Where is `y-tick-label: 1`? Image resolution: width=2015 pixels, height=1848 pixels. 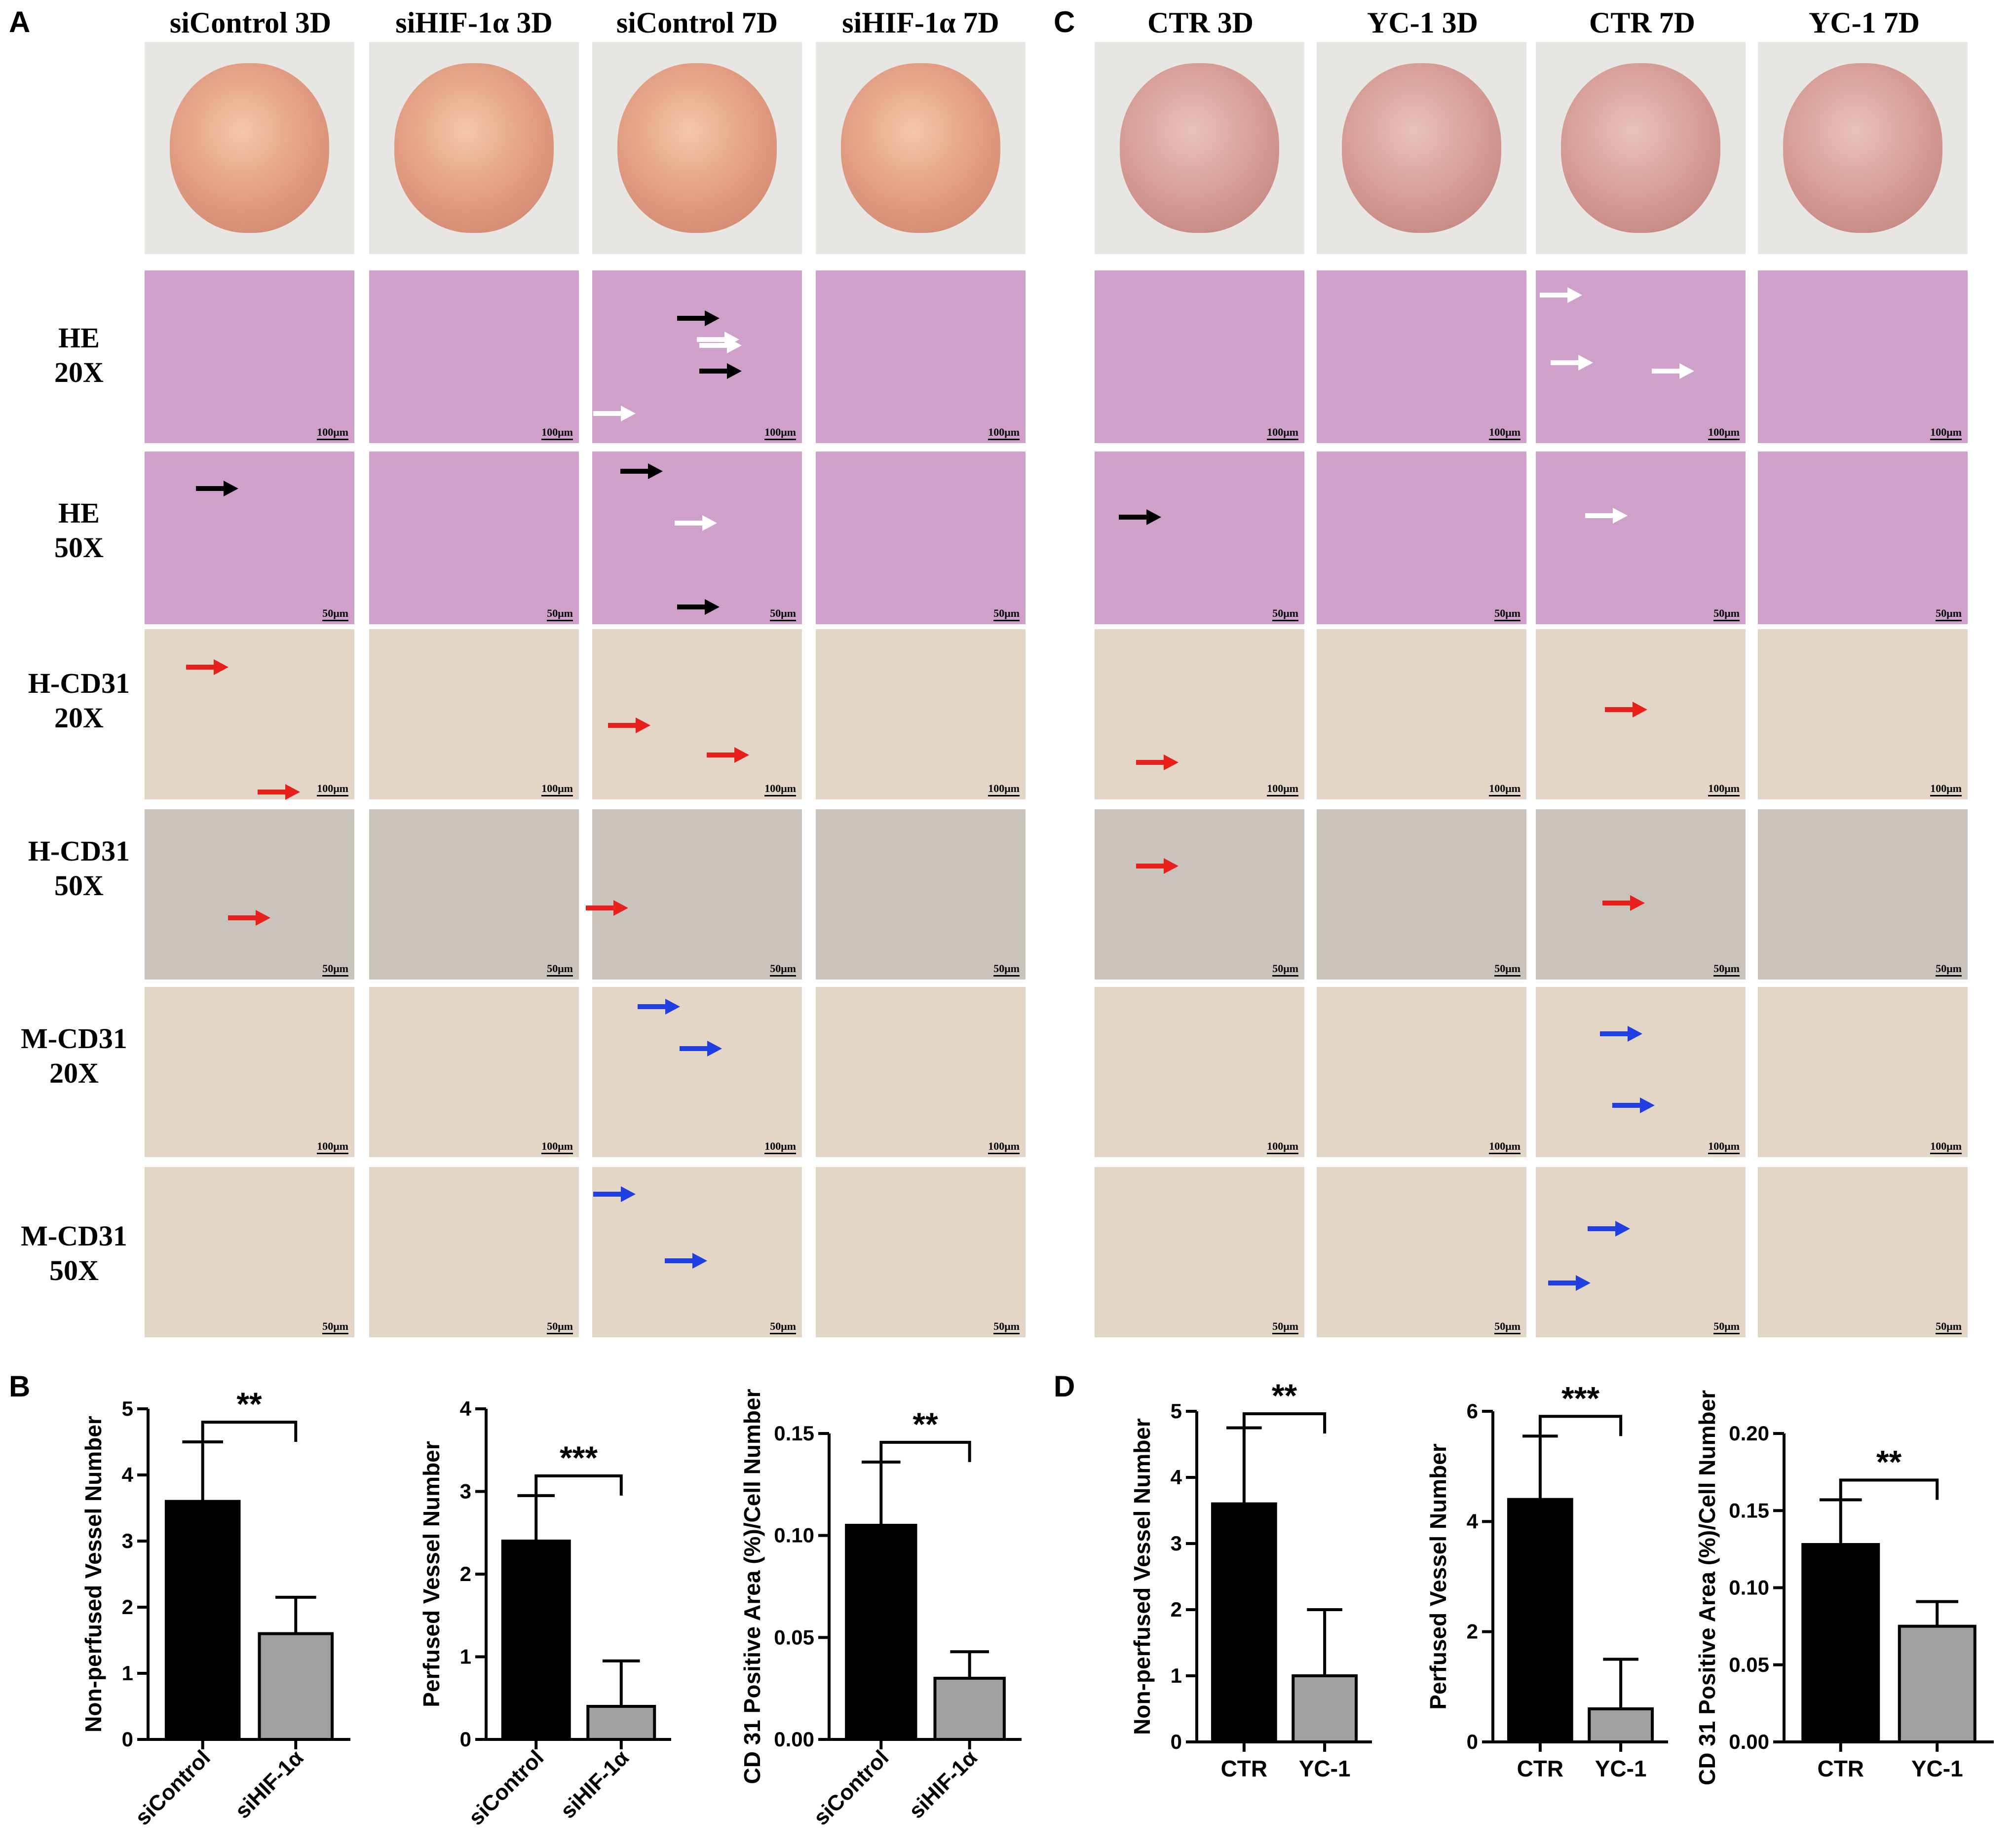 y-tick-label: 1 is located at coordinates (127, 1673).